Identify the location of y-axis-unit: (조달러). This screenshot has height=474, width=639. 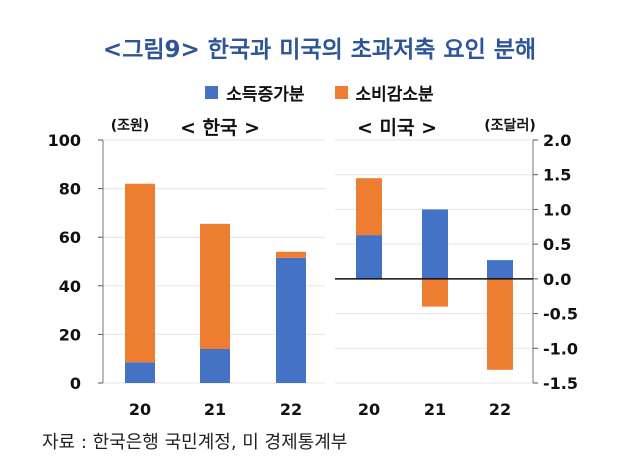
(509, 126).